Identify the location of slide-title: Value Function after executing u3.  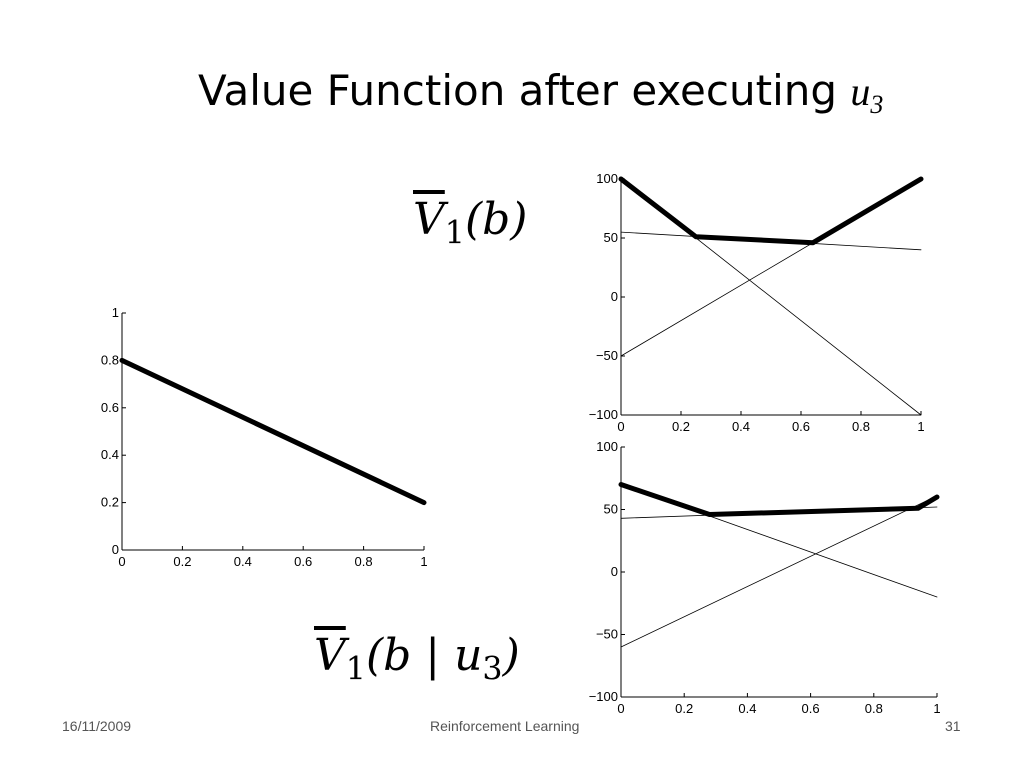
(540, 93).